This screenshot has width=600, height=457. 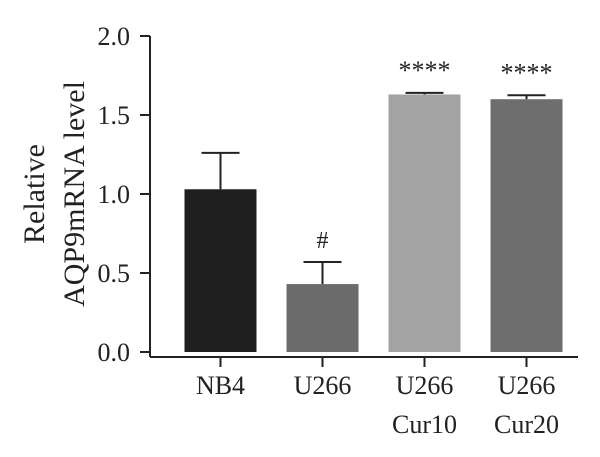 I want to click on y-axis-label-line: Relative, so click(x=34, y=194).